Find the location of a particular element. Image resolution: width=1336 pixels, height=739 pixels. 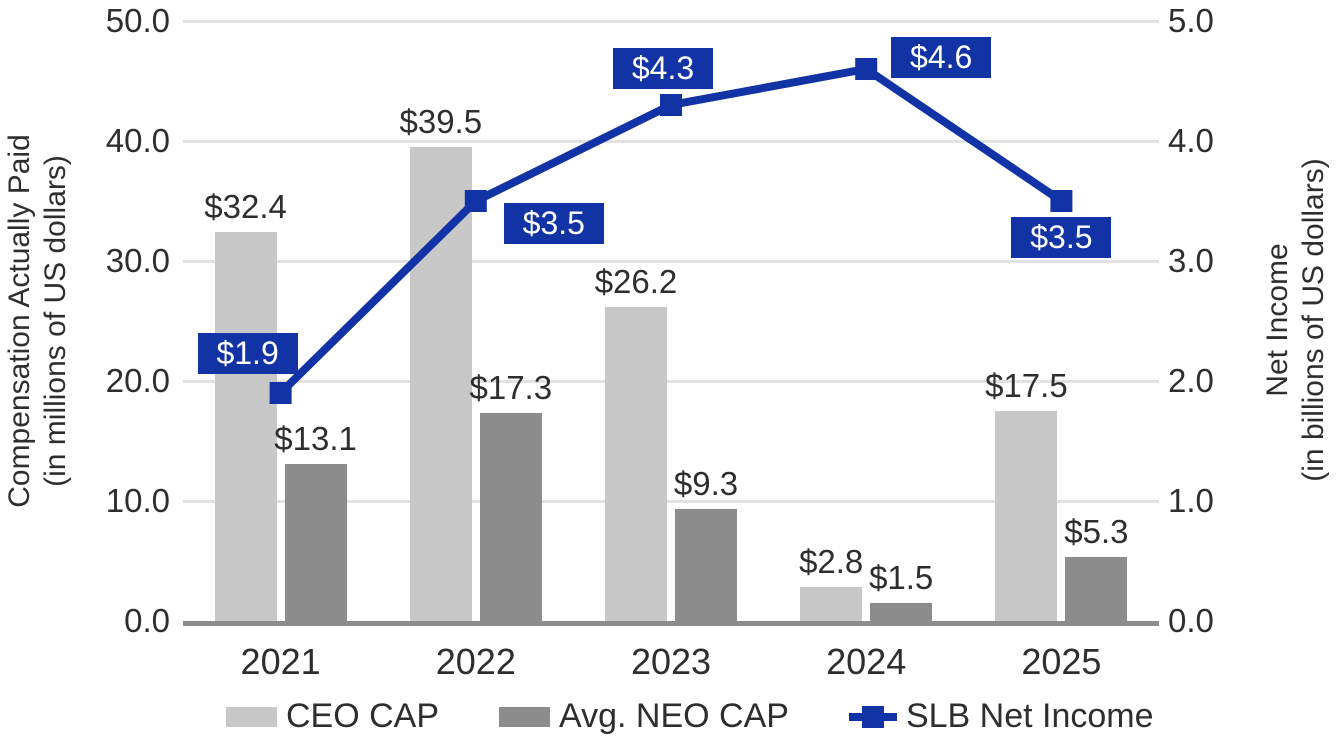

left-axis-tick: 20.0 is located at coordinates (137, 380).